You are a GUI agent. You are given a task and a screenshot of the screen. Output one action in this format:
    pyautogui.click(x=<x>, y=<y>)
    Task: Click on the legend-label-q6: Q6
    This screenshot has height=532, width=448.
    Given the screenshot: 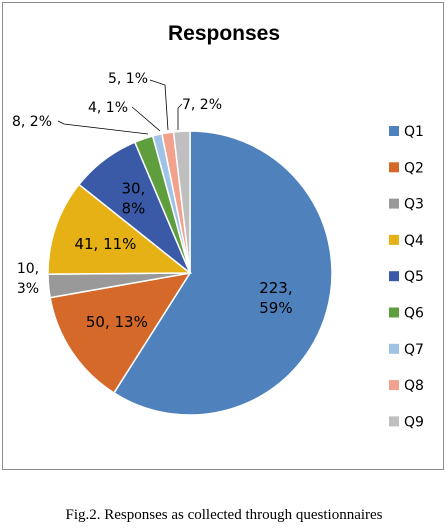 What is the action you would take?
    pyautogui.click(x=414, y=314)
    